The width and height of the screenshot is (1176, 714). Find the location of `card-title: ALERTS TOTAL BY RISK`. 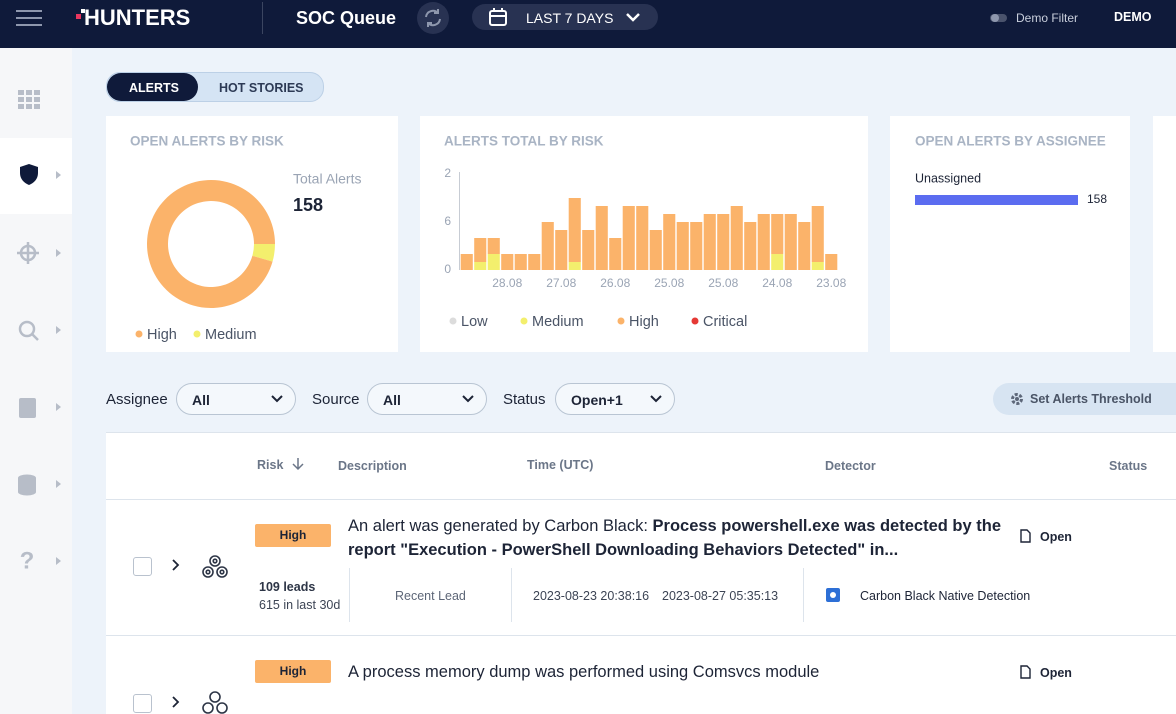

card-title: ALERTS TOTAL BY RISK is located at coordinates (524, 141).